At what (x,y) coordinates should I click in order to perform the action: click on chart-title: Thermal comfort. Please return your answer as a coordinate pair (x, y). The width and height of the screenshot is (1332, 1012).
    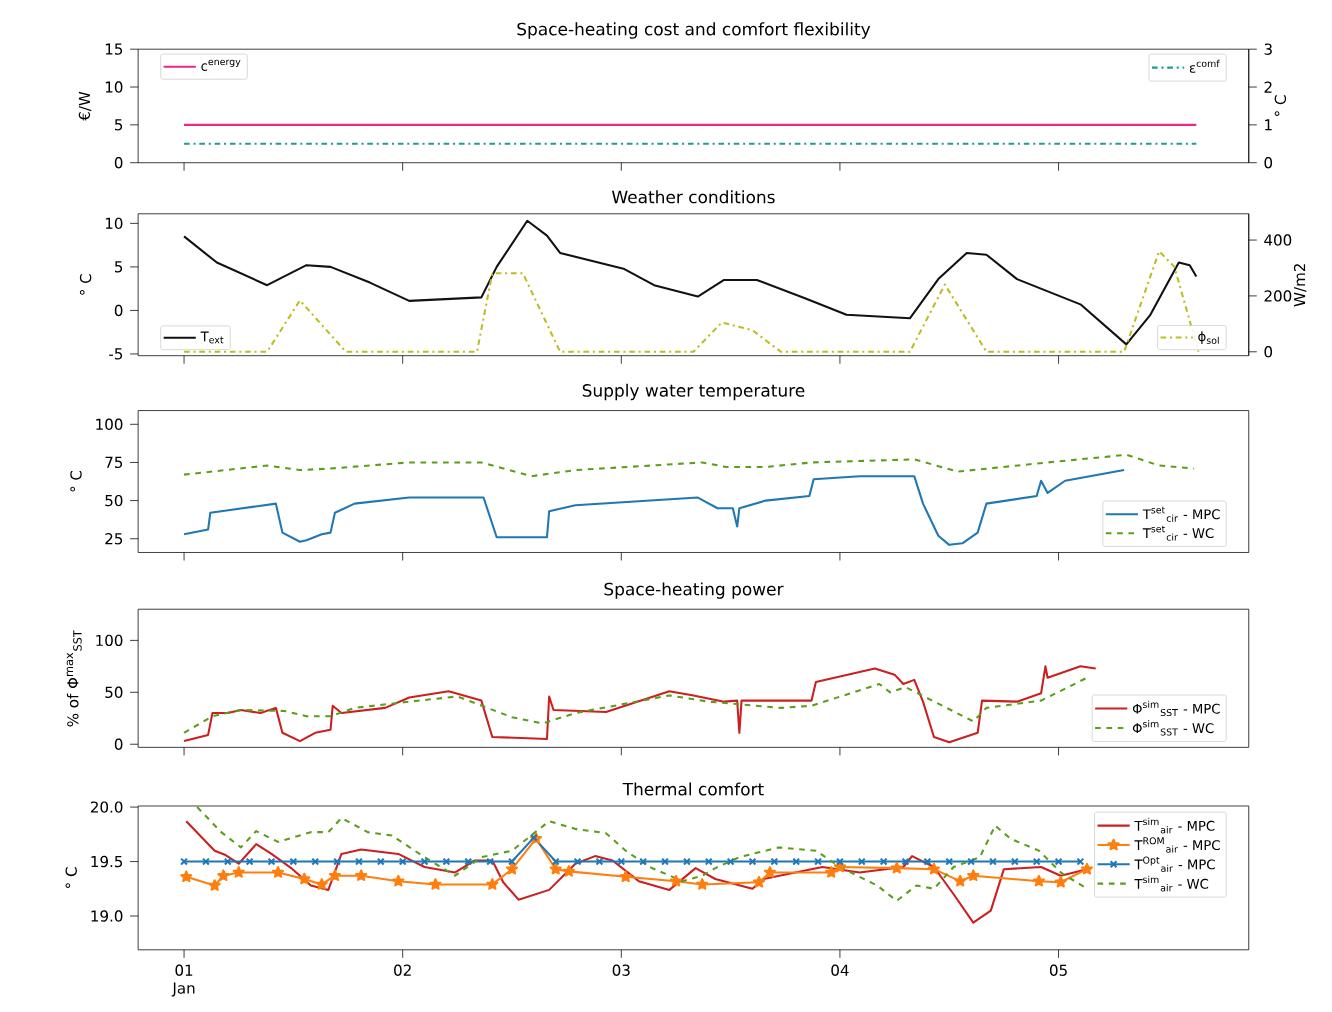
    Looking at the image, I should click on (693, 789).